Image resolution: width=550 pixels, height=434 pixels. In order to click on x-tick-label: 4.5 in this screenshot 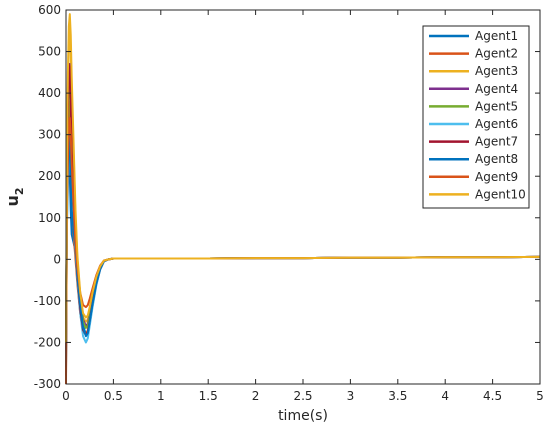, I will do `click(492, 396)`.